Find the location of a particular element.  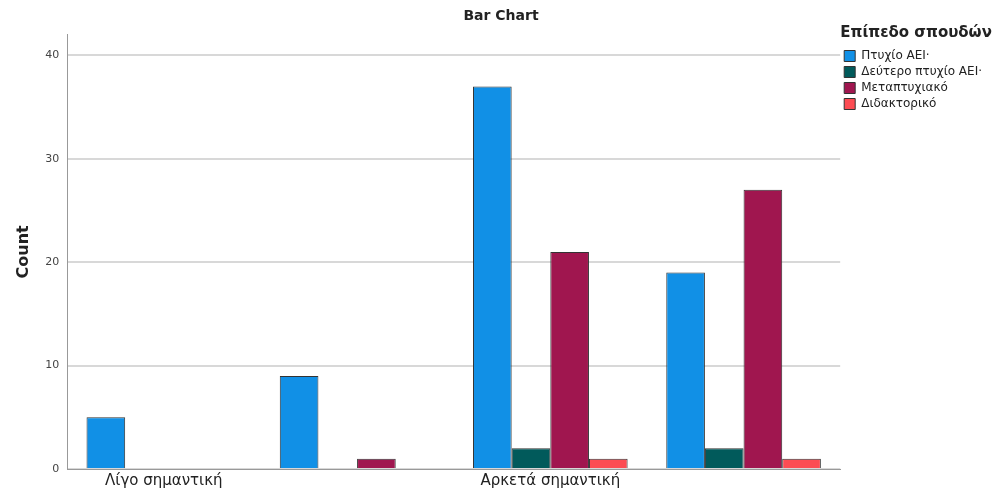

y-axis-title: Count is located at coordinates (22, 251).